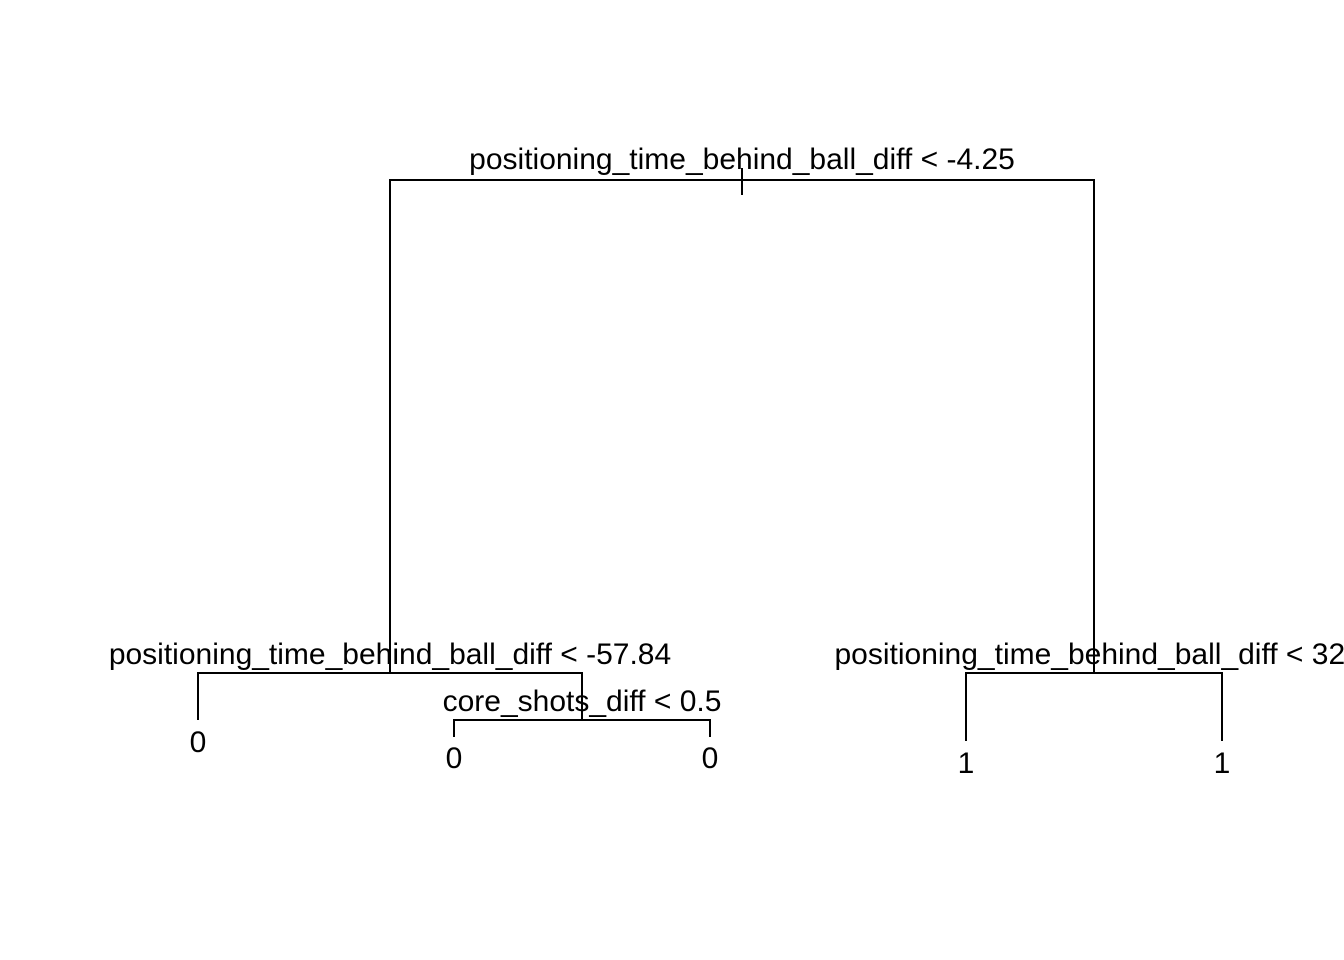 The width and height of the screenshot is (1344, 960). Describe the element at coordinates (710, 758) in the screenshot. I see `leaf-3: 0` at that location.